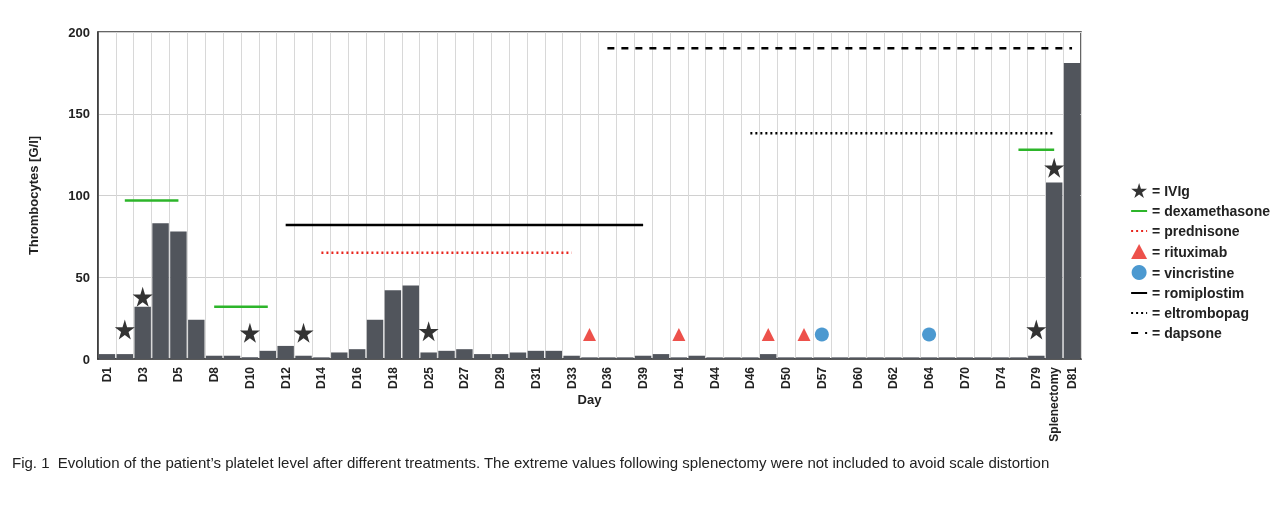 The height and width of the screenshot is (523, 1281). What do you see at coordinates (571, 378) in the screenshot?
I see `x-tick-label: D33` at bounding box center [571, 378].